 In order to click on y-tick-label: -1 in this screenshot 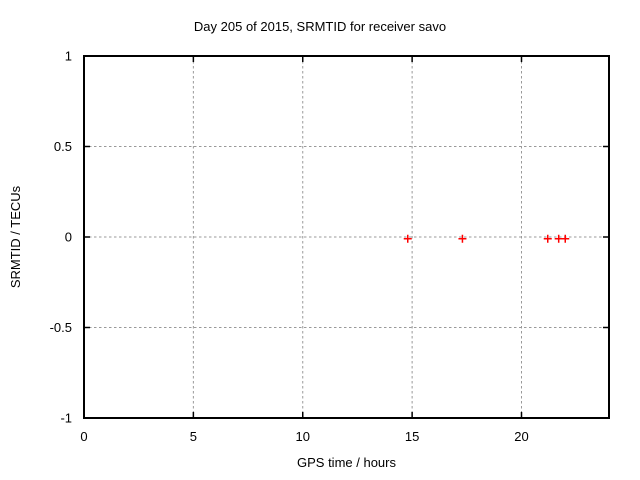, I will do `click(66, 418)`.